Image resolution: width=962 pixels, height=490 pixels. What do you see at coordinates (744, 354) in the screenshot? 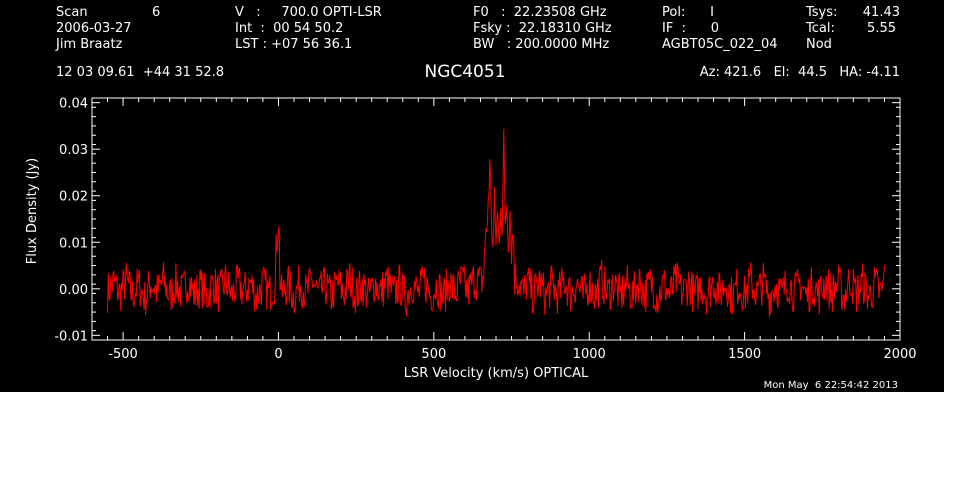
I see `x-tick-label: 1500` at bounding box center [744, 354].